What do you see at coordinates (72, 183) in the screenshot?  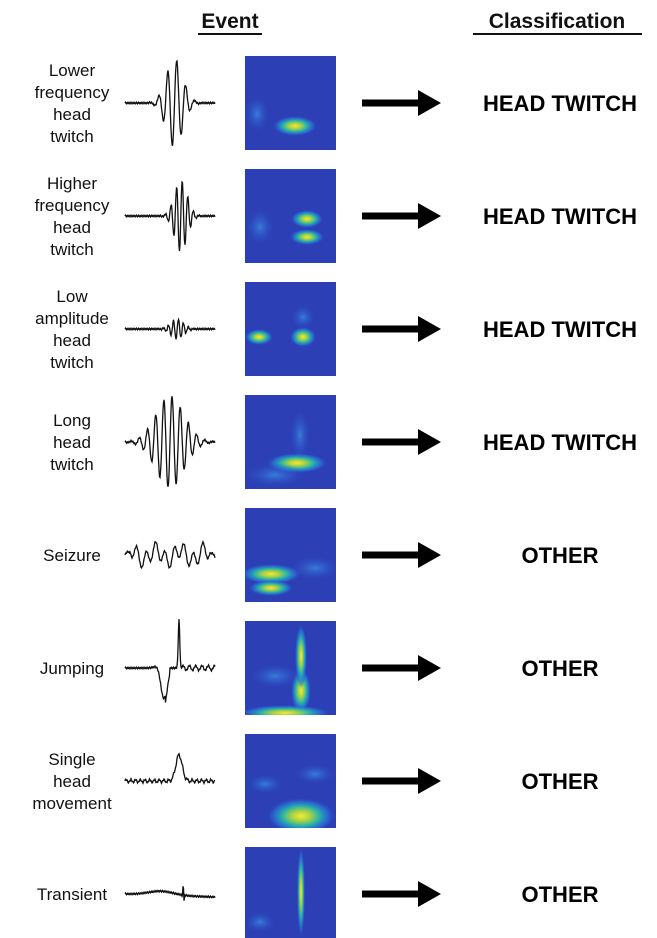 I see `event-label: Higher` at bounding box center [72, 183].